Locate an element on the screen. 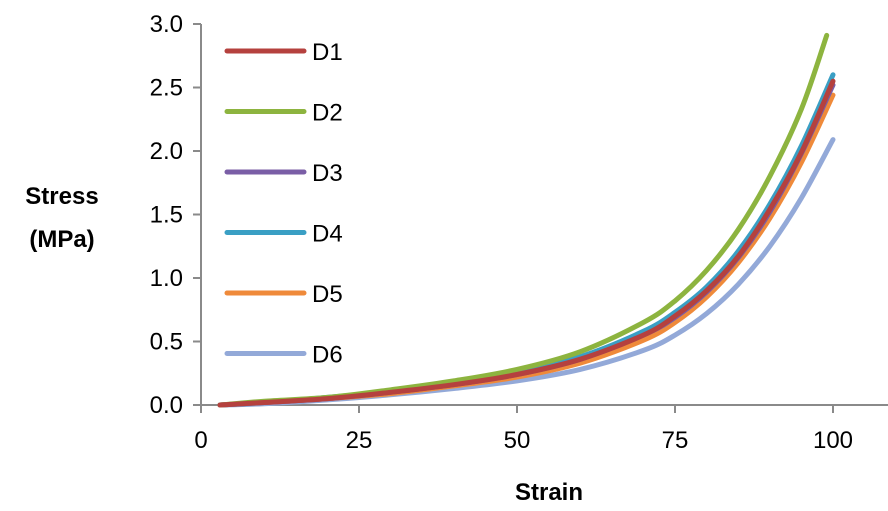 The height and width of the screenshot is (511, 888). y-tick-label: 3.0 is located at coordinates (166, 24).